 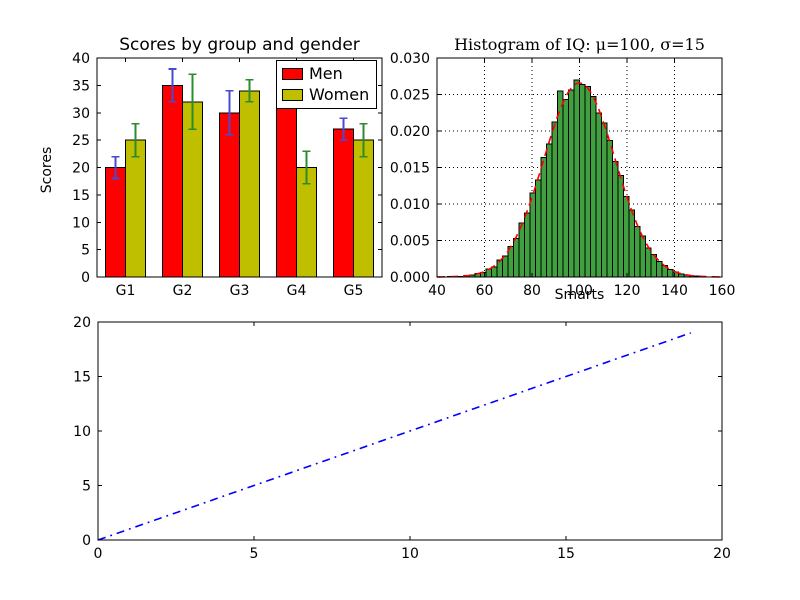 What do you see at coordinates (579, 291) in the screenshot?
I see `svg-text: 100` at bounding box center [579, 291].